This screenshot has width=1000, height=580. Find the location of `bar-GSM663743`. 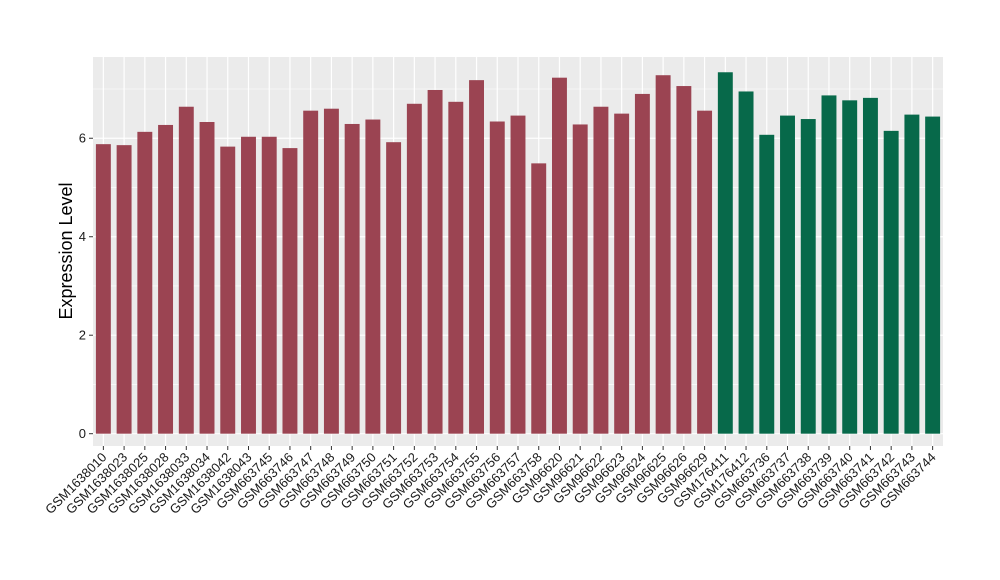

bar-GSM663743 is located at coordinates (912, 274).